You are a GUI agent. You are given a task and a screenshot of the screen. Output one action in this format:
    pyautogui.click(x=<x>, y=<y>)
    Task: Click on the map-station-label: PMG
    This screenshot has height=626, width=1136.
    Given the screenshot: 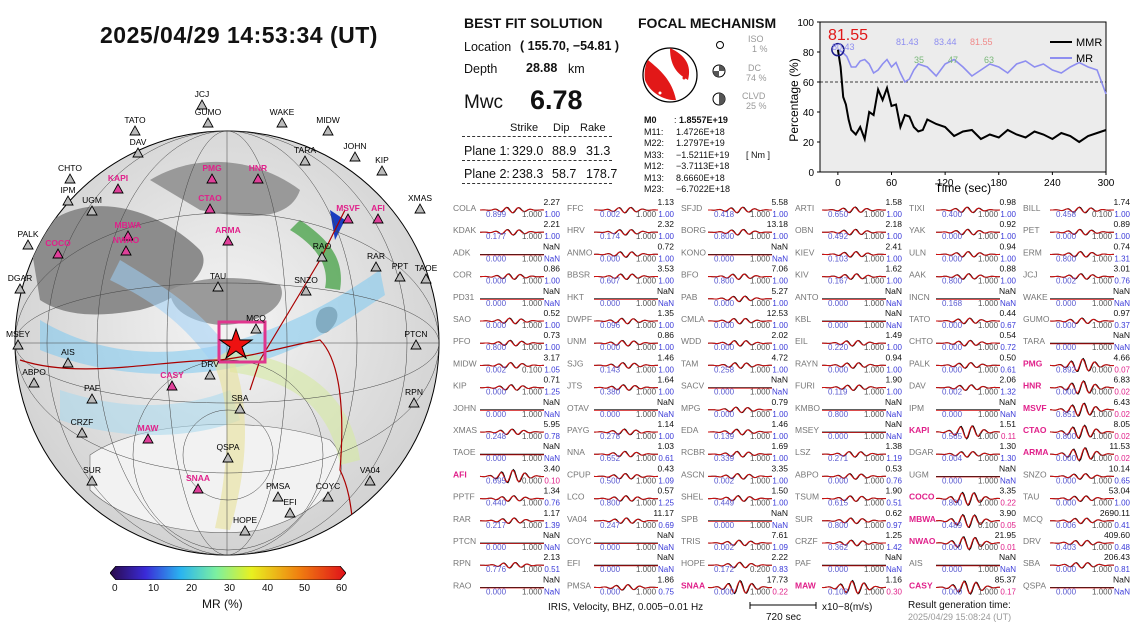 What is the action you would take?
    pyautogui.click(x=212, y=168)
    